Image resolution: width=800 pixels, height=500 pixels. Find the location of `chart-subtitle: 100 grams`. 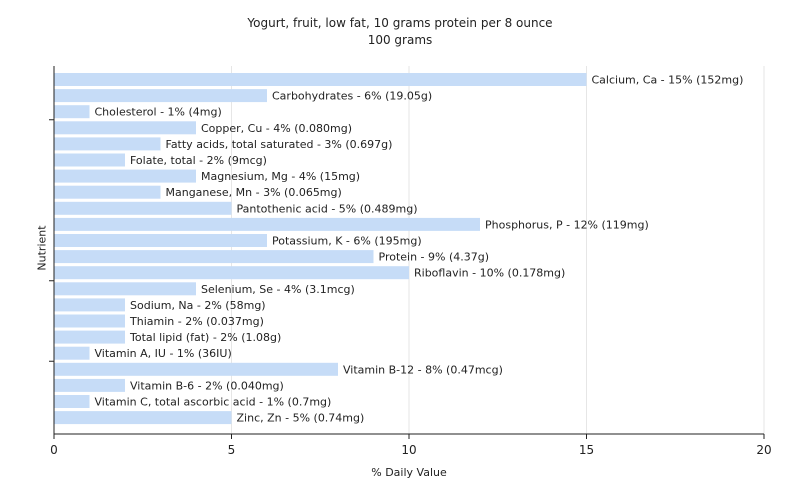

chart-subtitle: 100 grams is located at coordinates (400, 40).